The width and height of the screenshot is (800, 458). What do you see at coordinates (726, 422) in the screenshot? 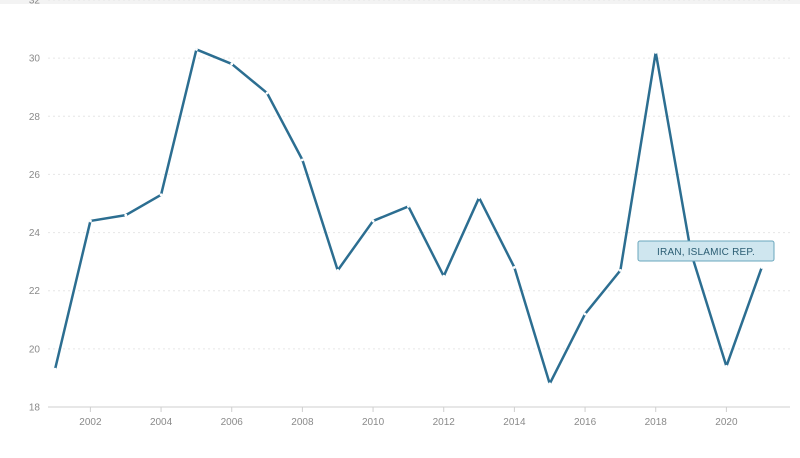
I see `x-tick-label: 2020` at bounding box center [726, 422].